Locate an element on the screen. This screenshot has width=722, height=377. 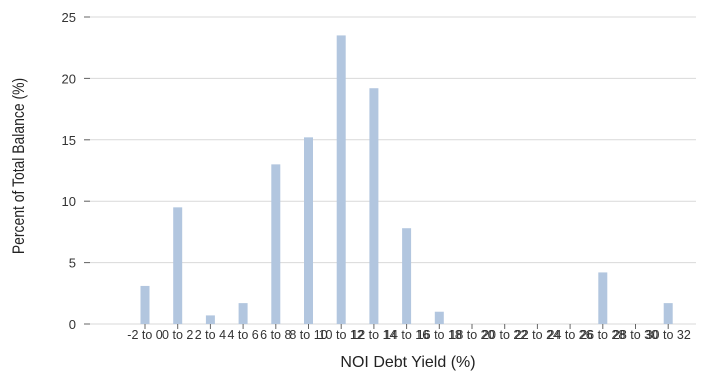
x-tick-label: 0 to 2 is located at coordinates (177, 335).